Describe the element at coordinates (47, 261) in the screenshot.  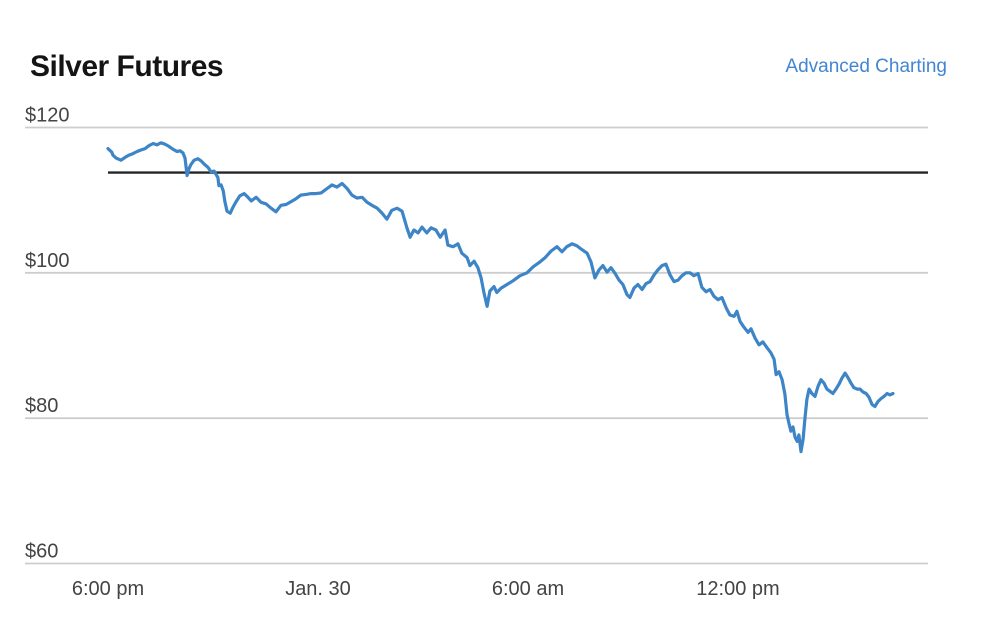
I see `y-tick-label: $100` at that location.